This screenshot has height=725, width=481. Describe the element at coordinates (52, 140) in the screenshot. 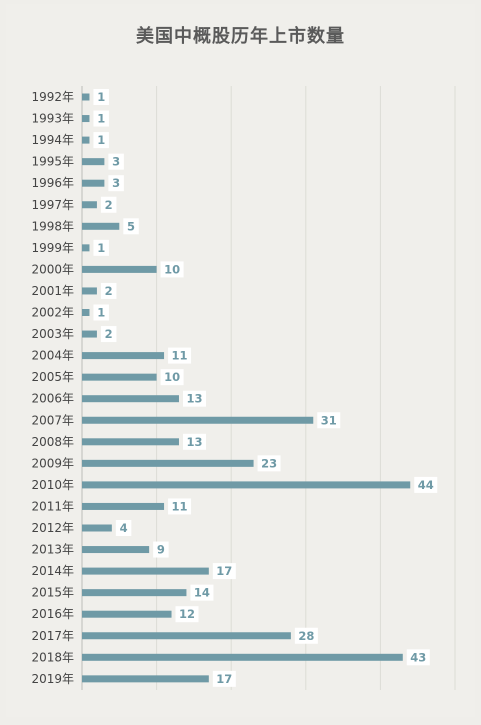

I see `category-label: 1994年` at that location.